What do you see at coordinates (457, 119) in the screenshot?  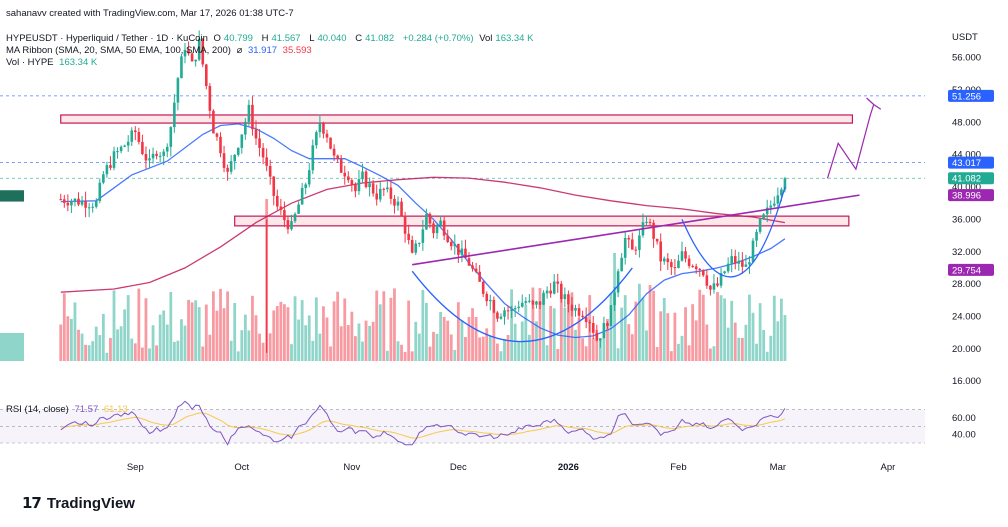 I see `resistance-zone` at bounding box center [457, 119].